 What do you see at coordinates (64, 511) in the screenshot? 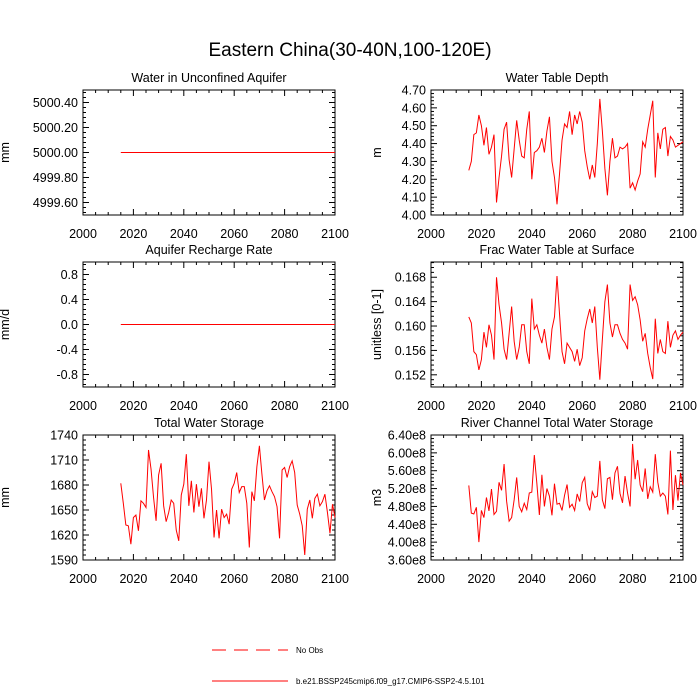
I see `y-tick-label: 1650` at bounding box center [64, 511].